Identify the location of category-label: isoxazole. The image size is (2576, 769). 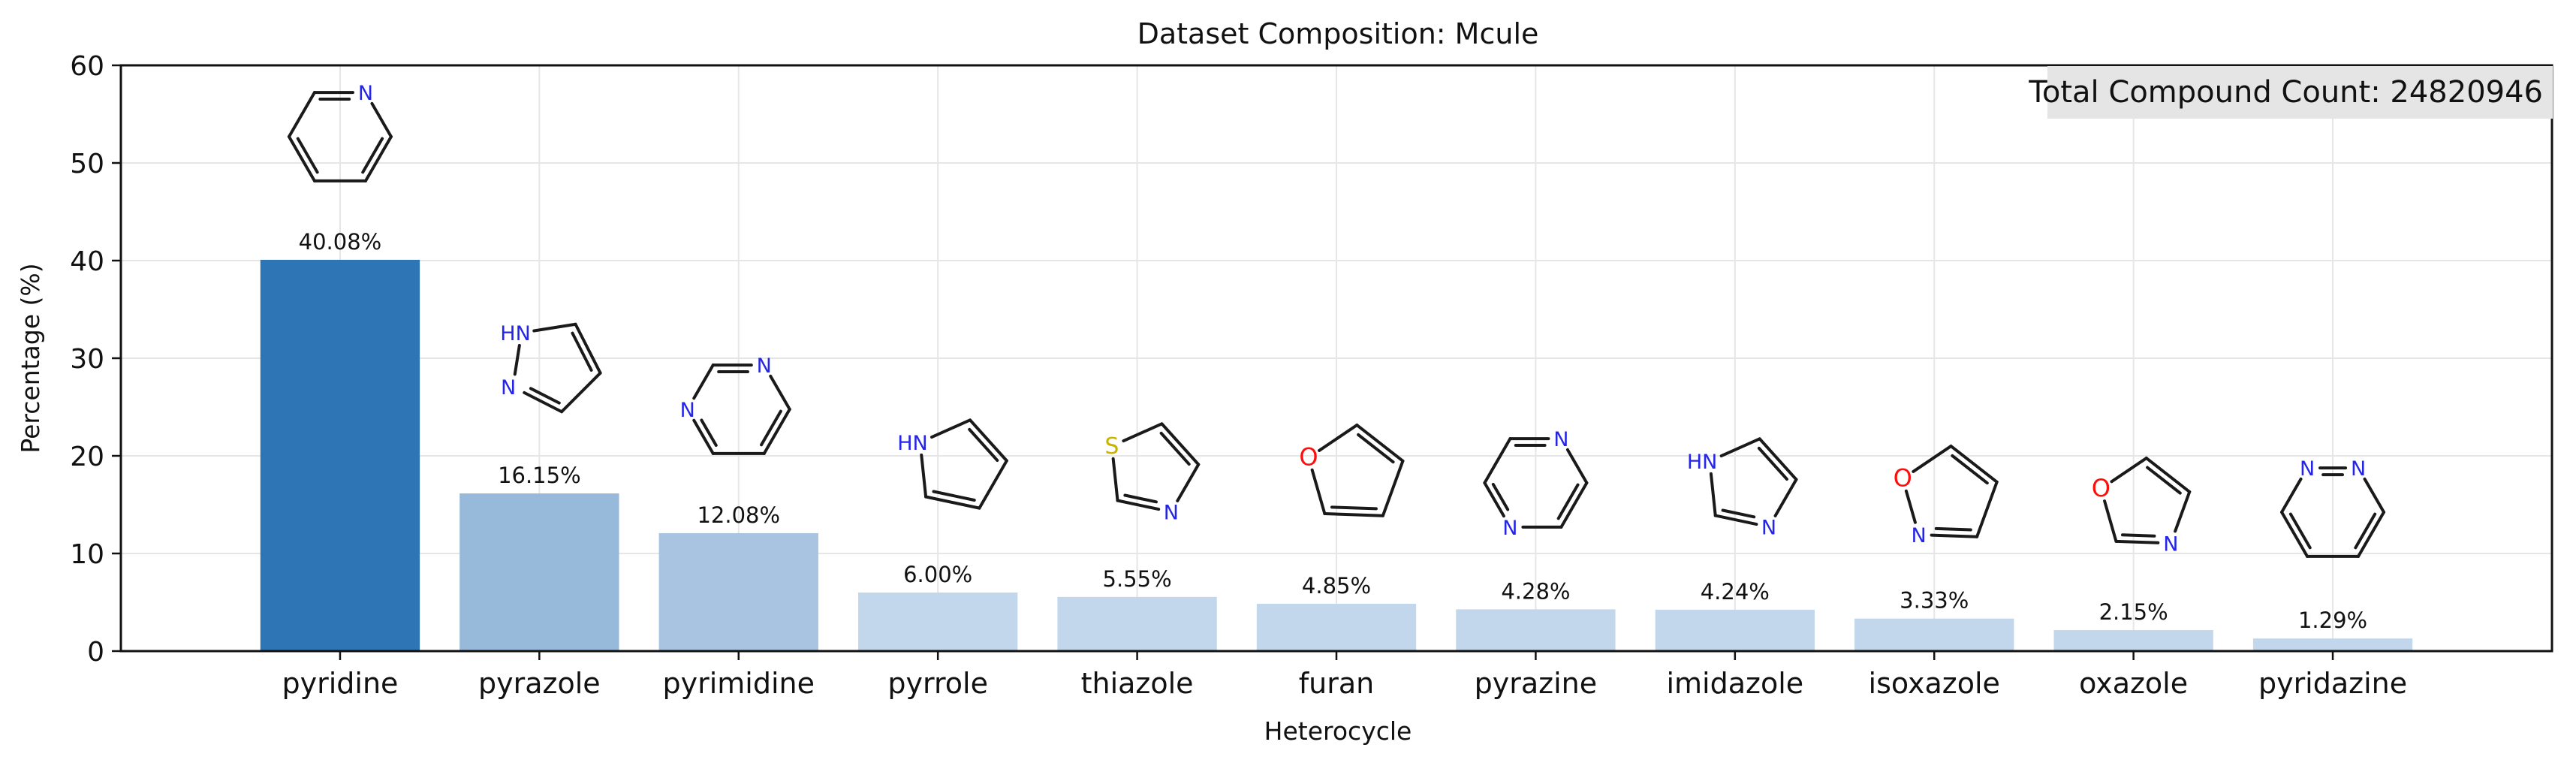
(1934, 683).